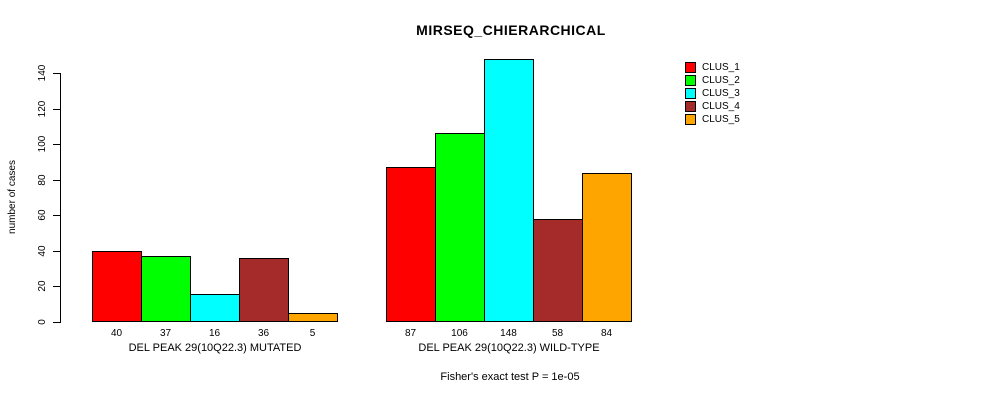 This screenshot has height=400, width=990. I want to click on y-tick-label: 20, so click(42, 286).